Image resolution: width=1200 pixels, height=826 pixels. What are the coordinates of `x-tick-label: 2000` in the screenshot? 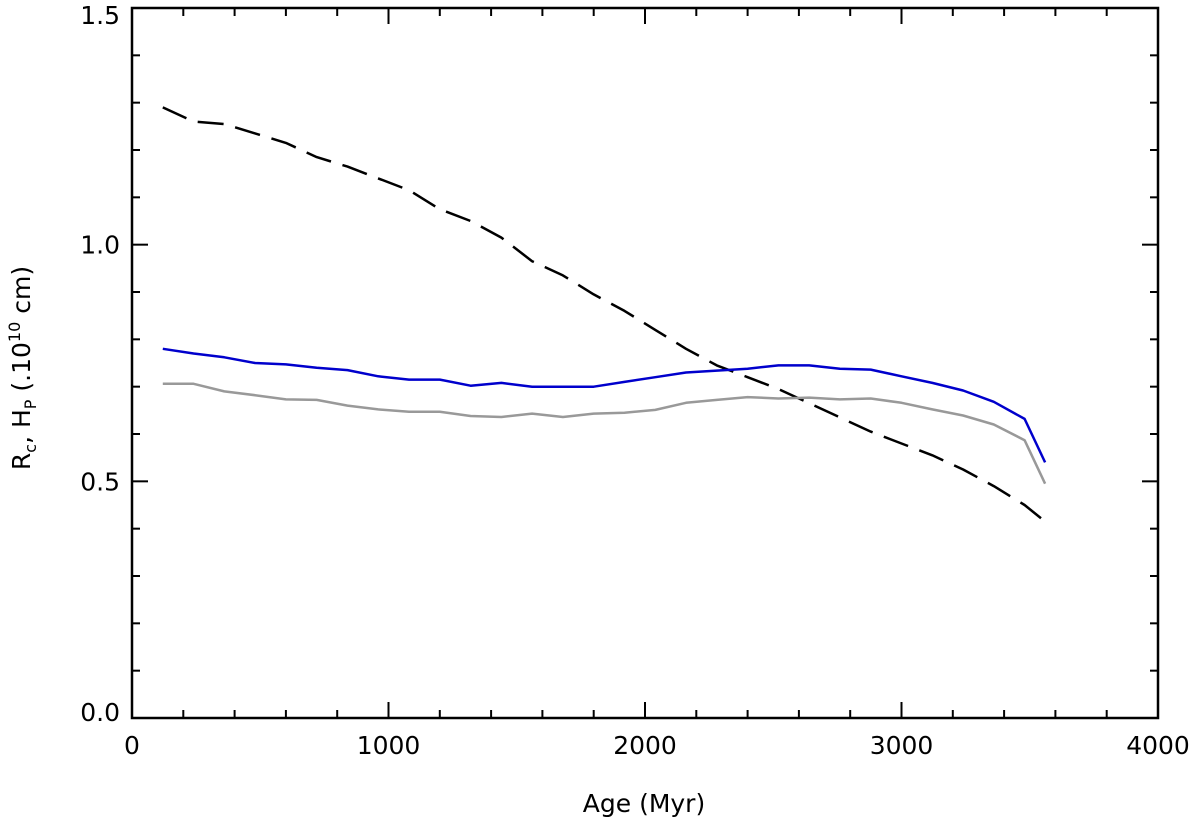 It's located at (645, 745).